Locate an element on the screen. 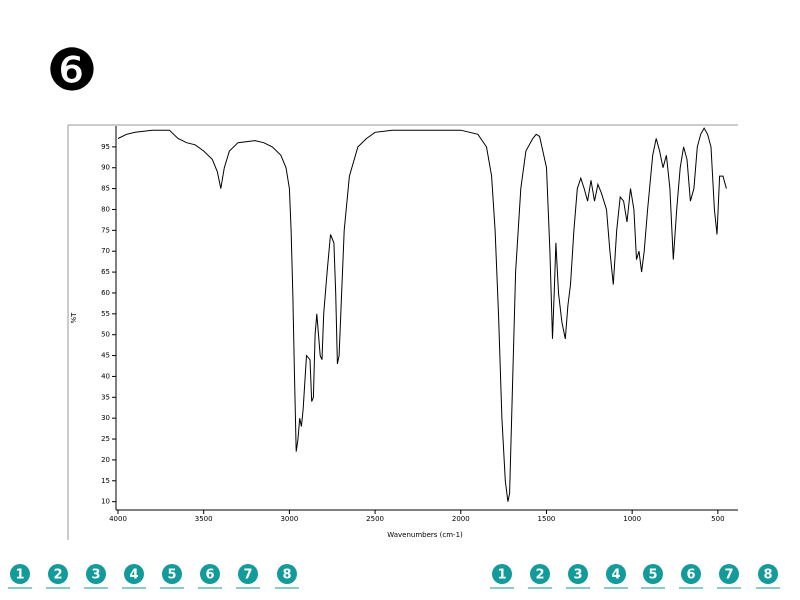 The width and height of the screenshot is (800, 600). y-tick-label: 25 is located at coordinates (105, 439).